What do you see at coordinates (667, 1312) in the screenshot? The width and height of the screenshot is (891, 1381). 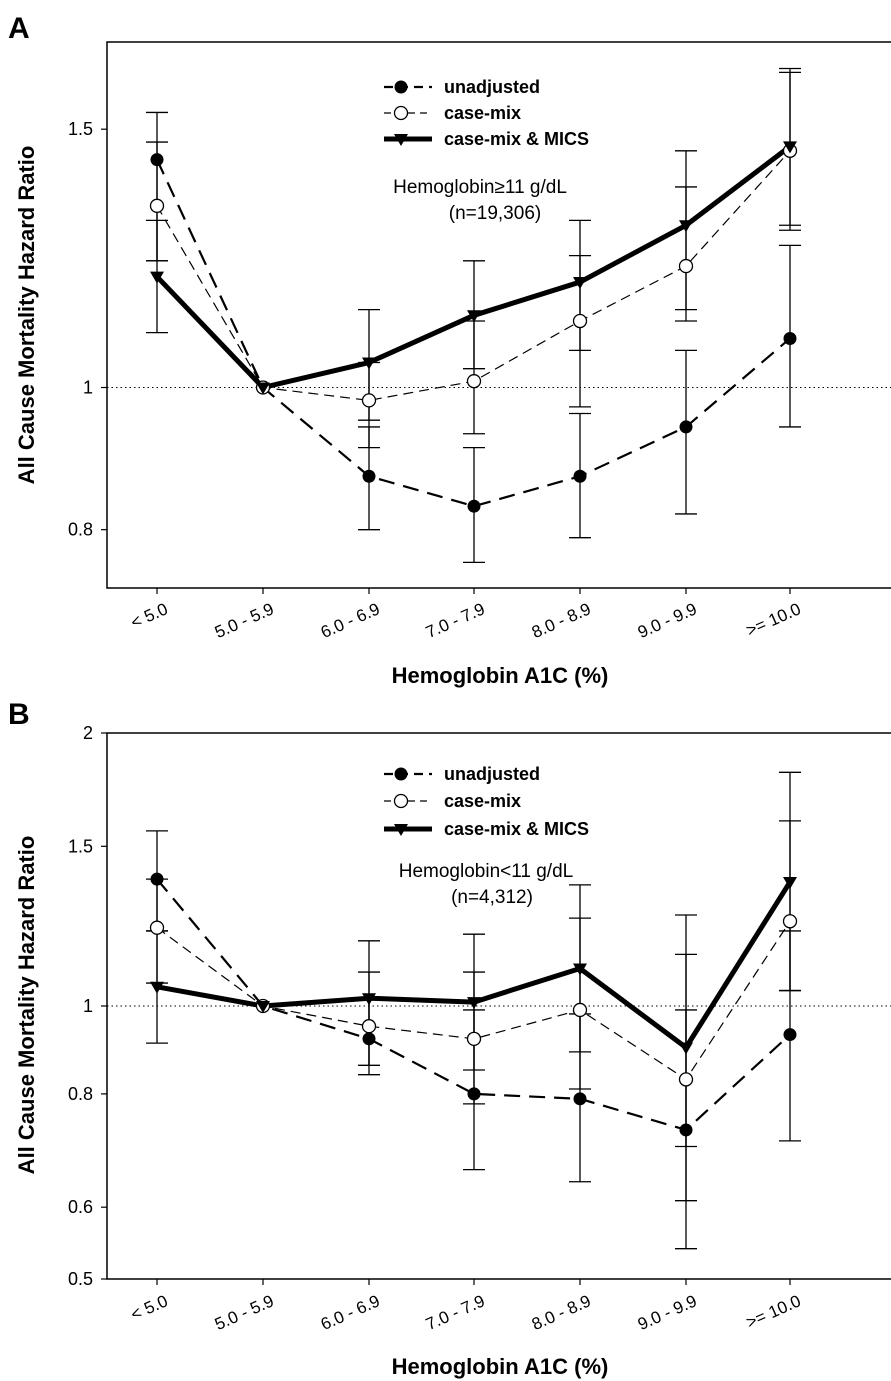 I see `panel-b-x-tick-label: 9.0 - 9.9` at bounding box center [667, 1312].